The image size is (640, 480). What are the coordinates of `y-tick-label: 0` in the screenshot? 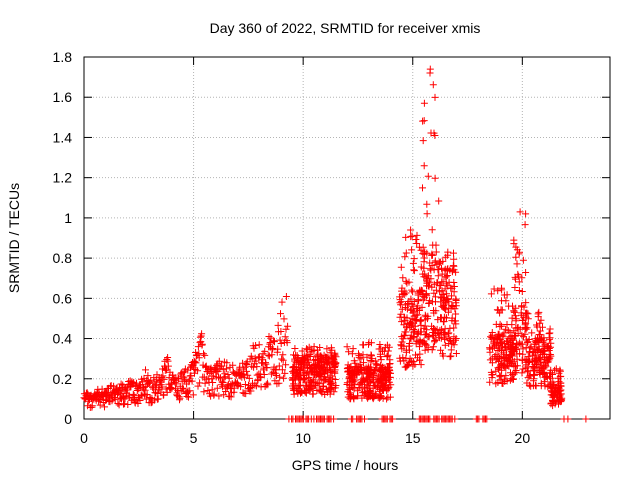 It's located at (68, 419).